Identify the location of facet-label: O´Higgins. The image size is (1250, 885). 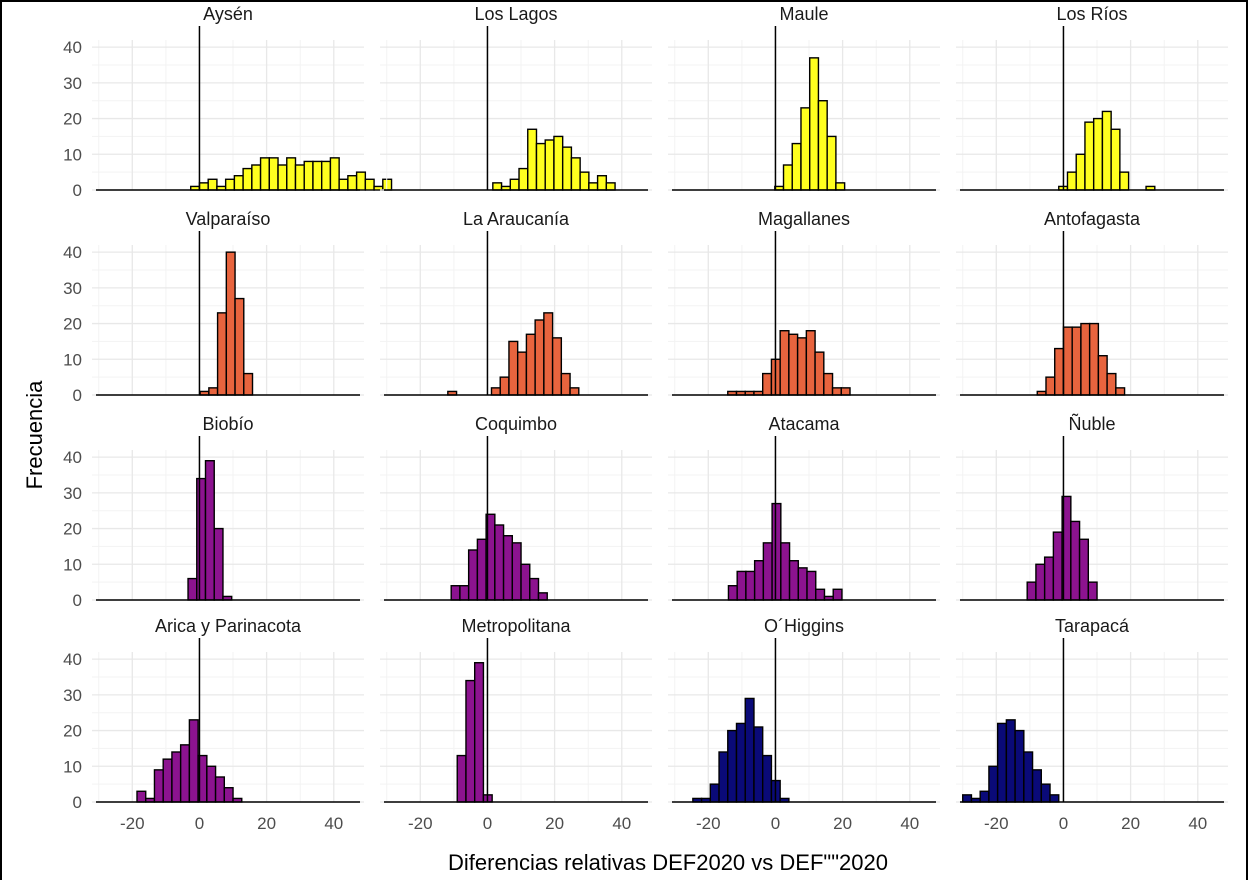
(804, 626).